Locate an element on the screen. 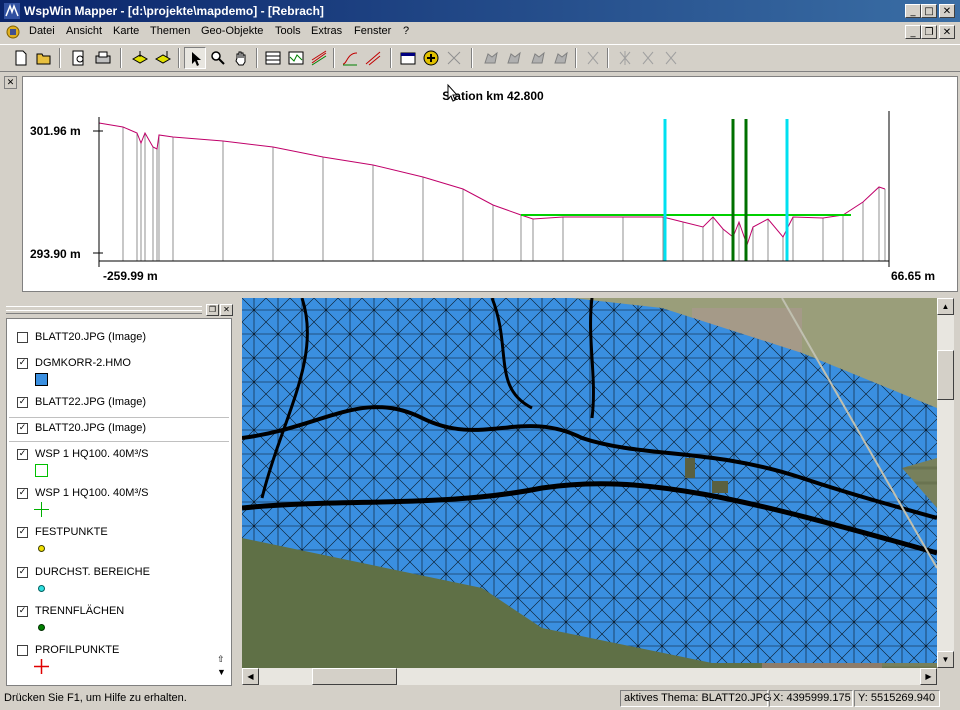 This screenshot has width=960, height=710. new-button is located at coordinates (21, 58).